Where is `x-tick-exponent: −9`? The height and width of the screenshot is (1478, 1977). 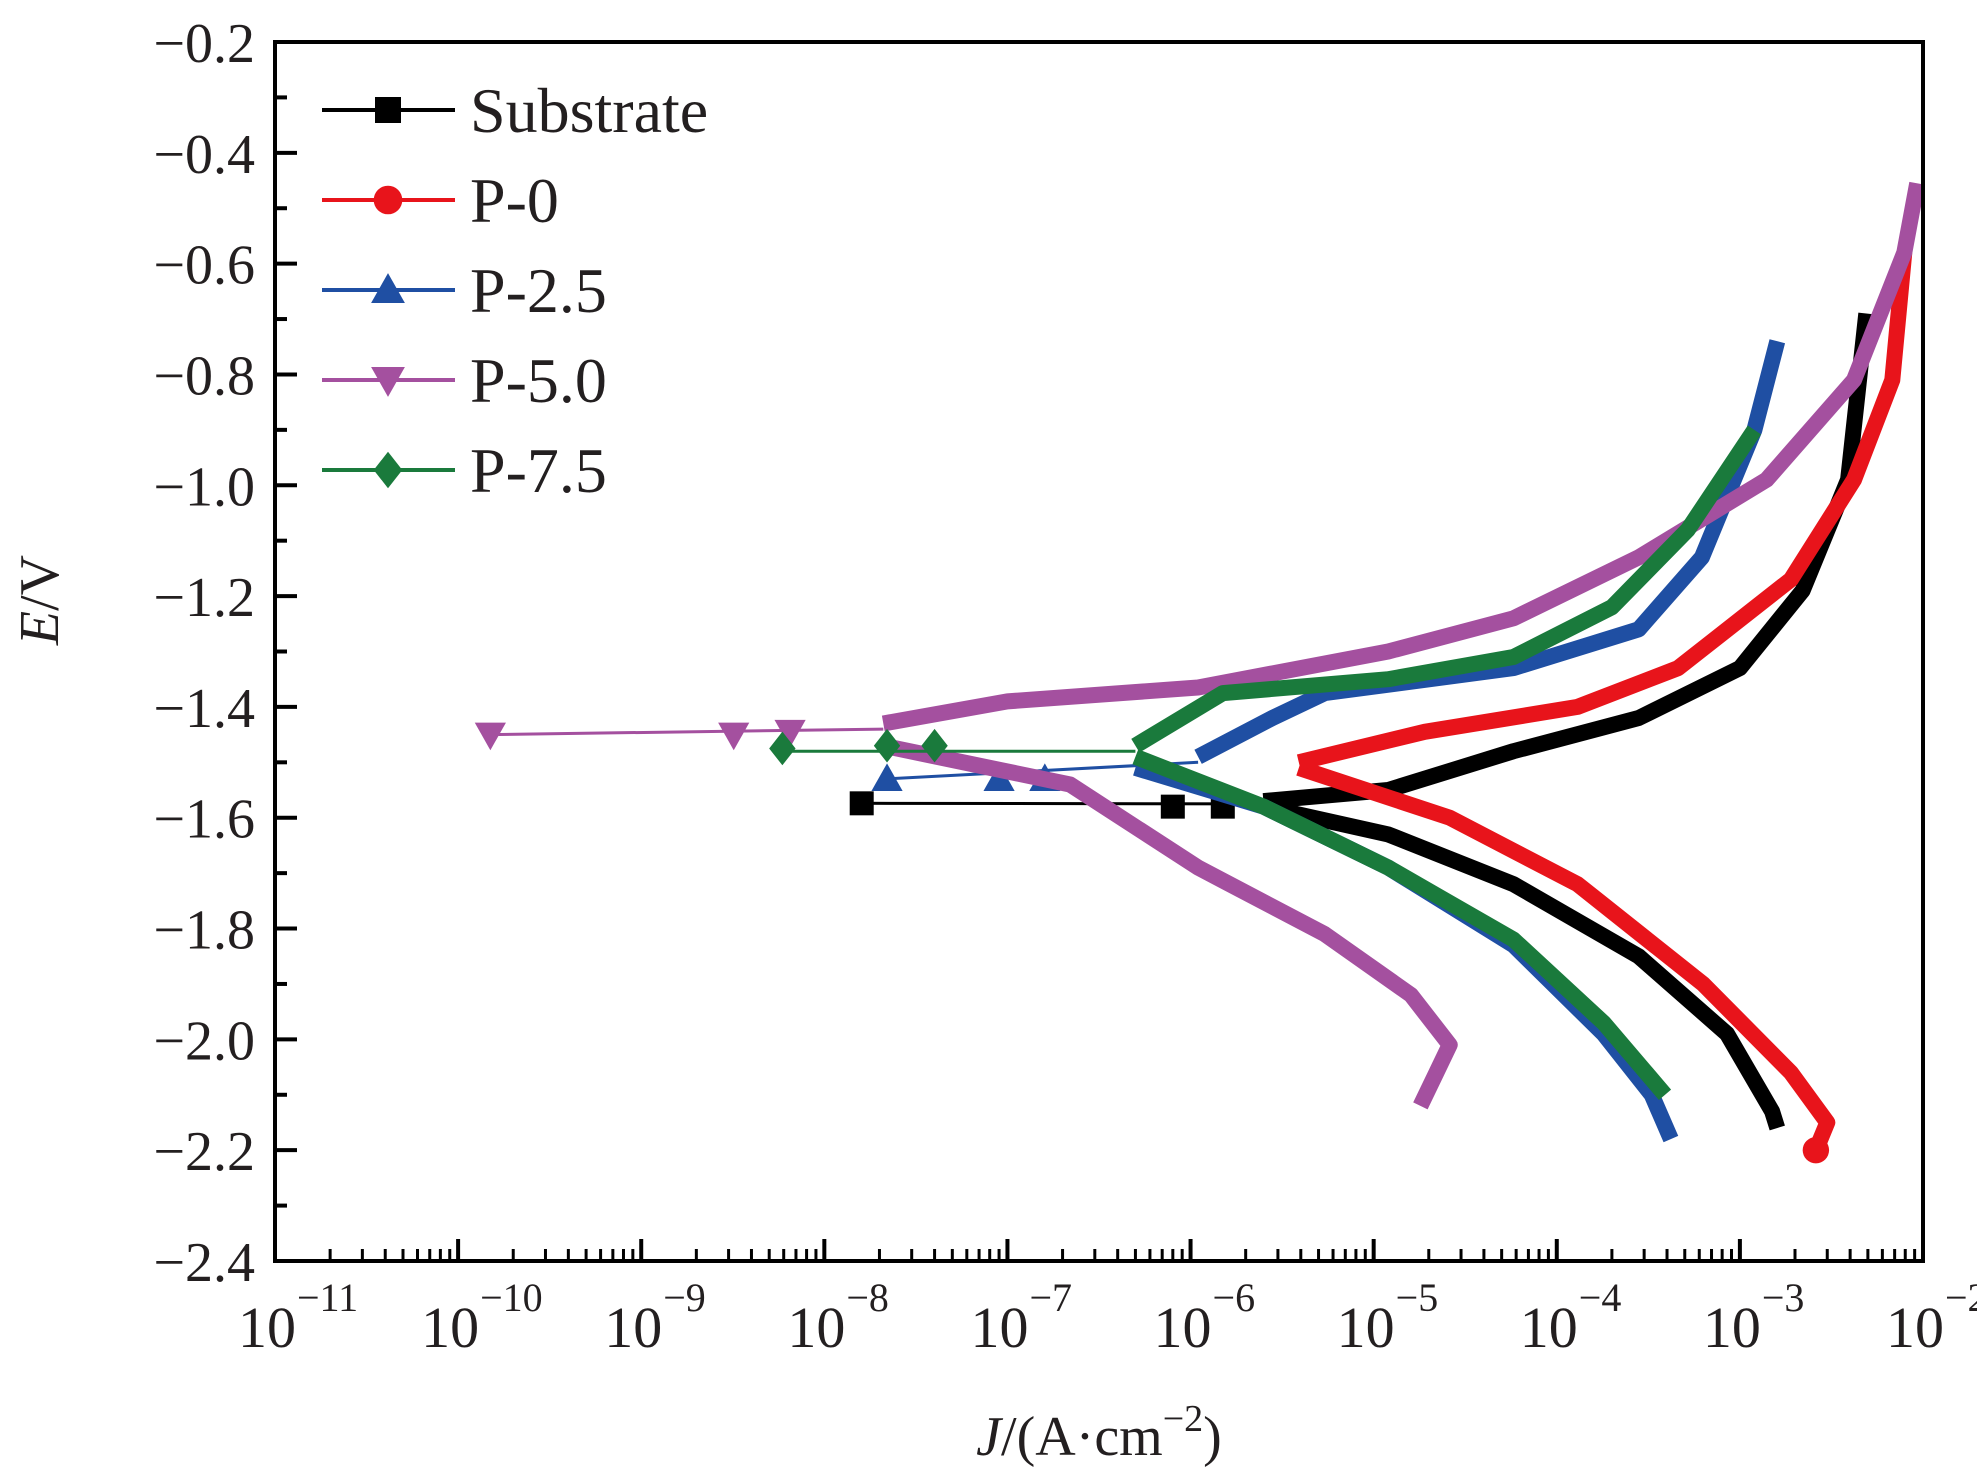
x-tick-exponent: −9 is located at coordinates (684, 1297).